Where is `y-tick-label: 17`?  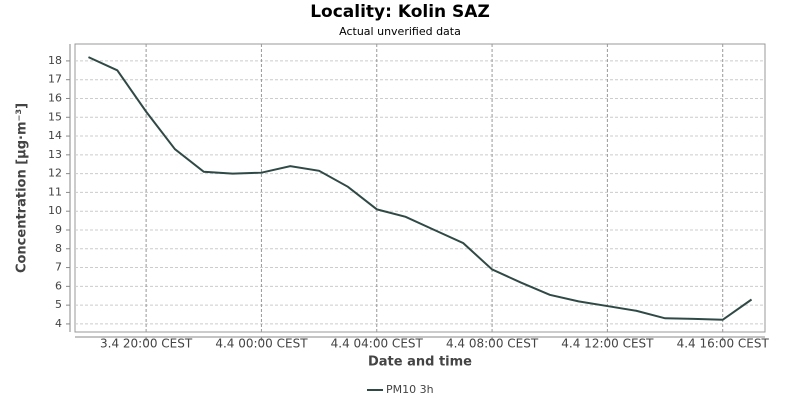 y-tick-label: 17 is located at coordinates (55, 79).